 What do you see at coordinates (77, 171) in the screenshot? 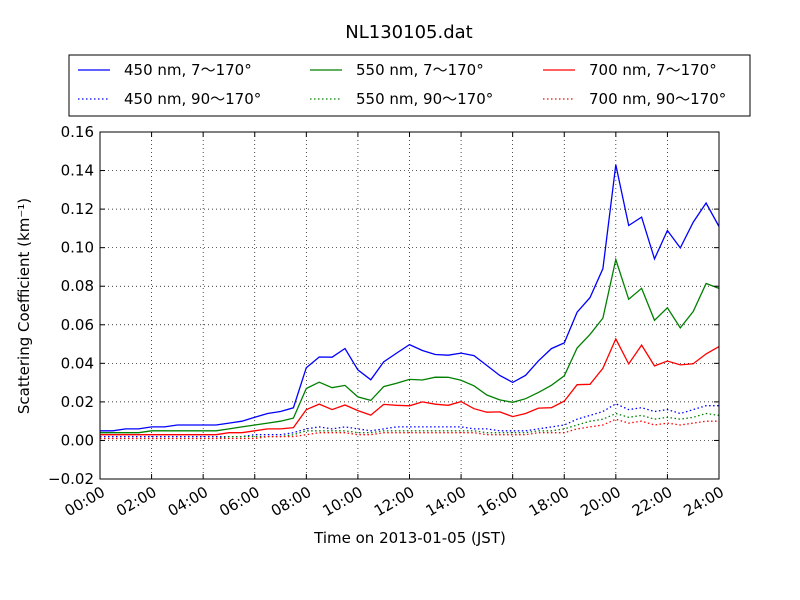
I see `y-tick-label: 0.14` at bounding box center [77, 171].